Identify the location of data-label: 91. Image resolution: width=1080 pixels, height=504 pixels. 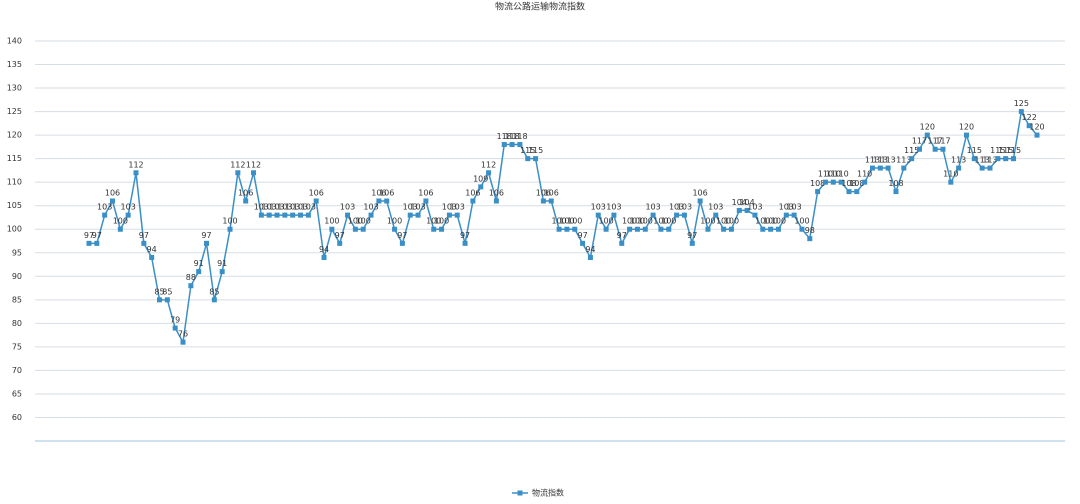
(222, 263).